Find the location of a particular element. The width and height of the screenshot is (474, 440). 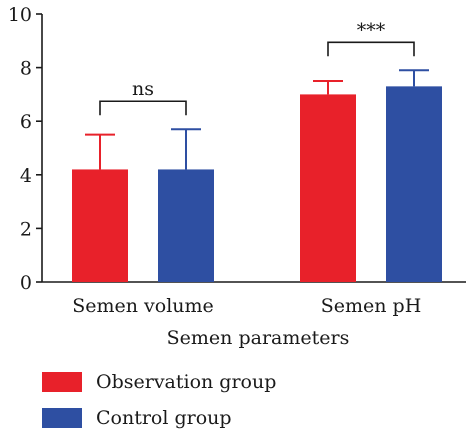

x-tick-label-0: Semen volume is located at coordinates (143, 306).